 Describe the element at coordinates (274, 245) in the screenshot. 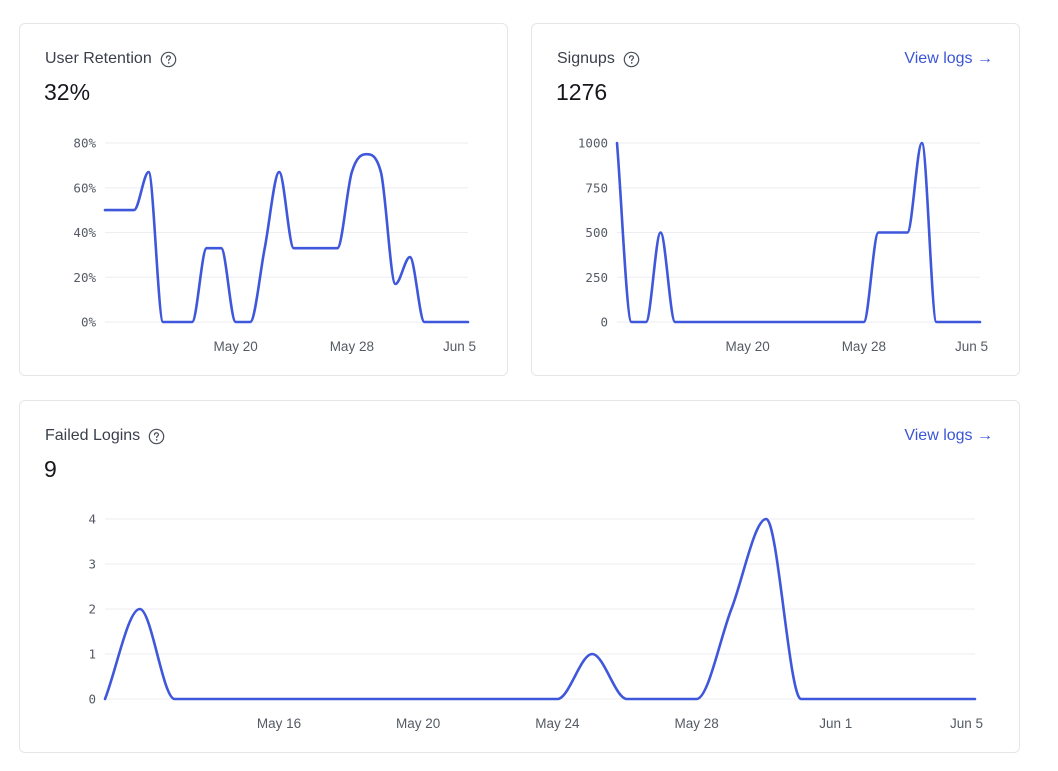

I see `retention-chart: 0% 20% 40% 60% 80% May 20 May 28 Jun 5` at that location.